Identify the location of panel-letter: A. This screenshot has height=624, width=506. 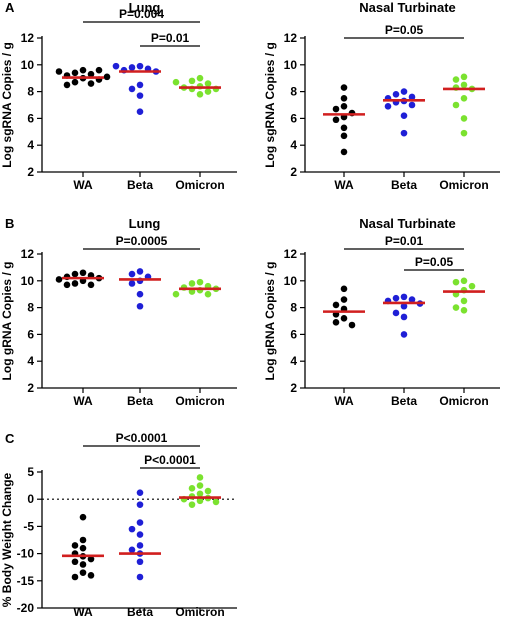
(10, 7).